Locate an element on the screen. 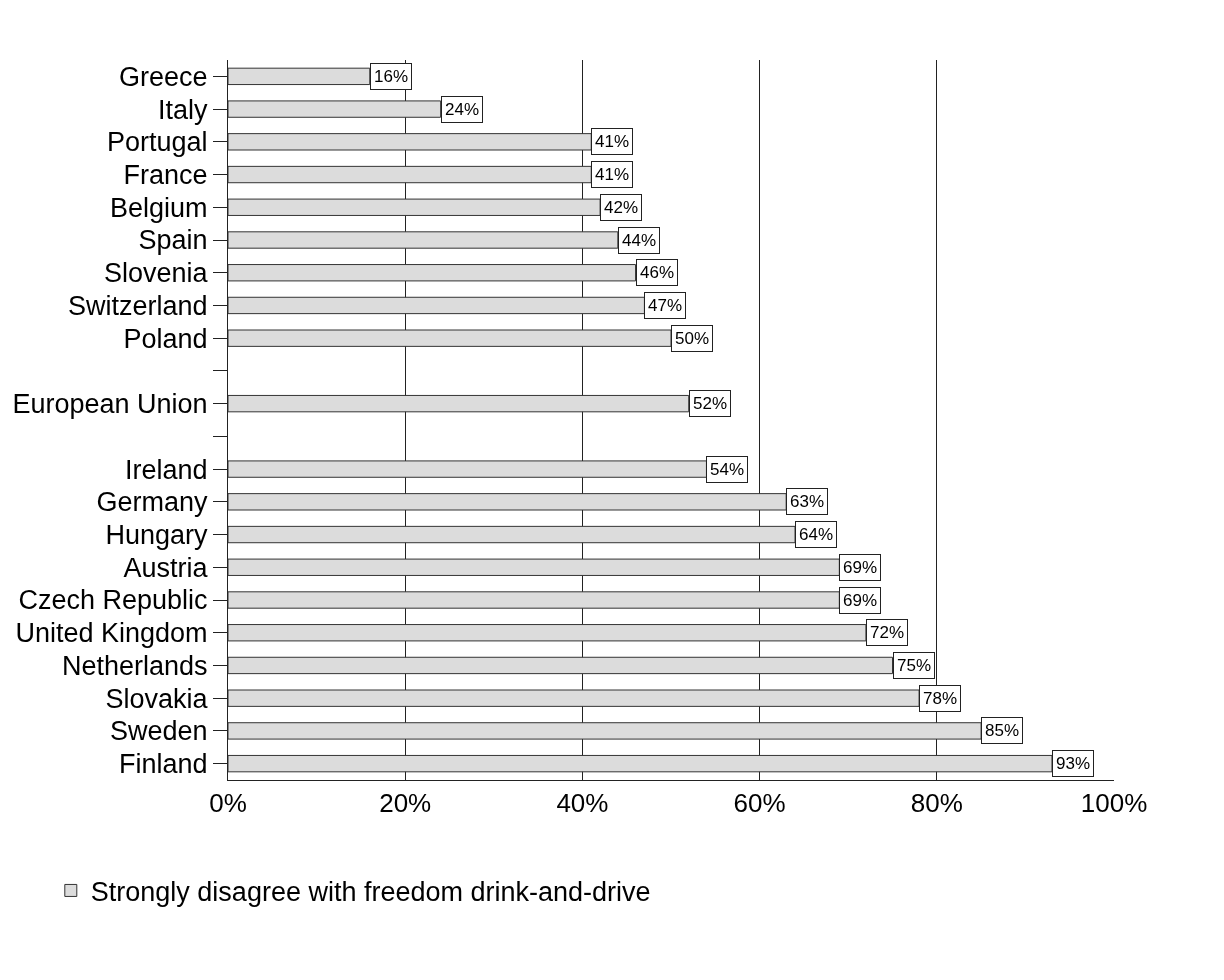  data-label: 72% is located at coordinates (887, 632).